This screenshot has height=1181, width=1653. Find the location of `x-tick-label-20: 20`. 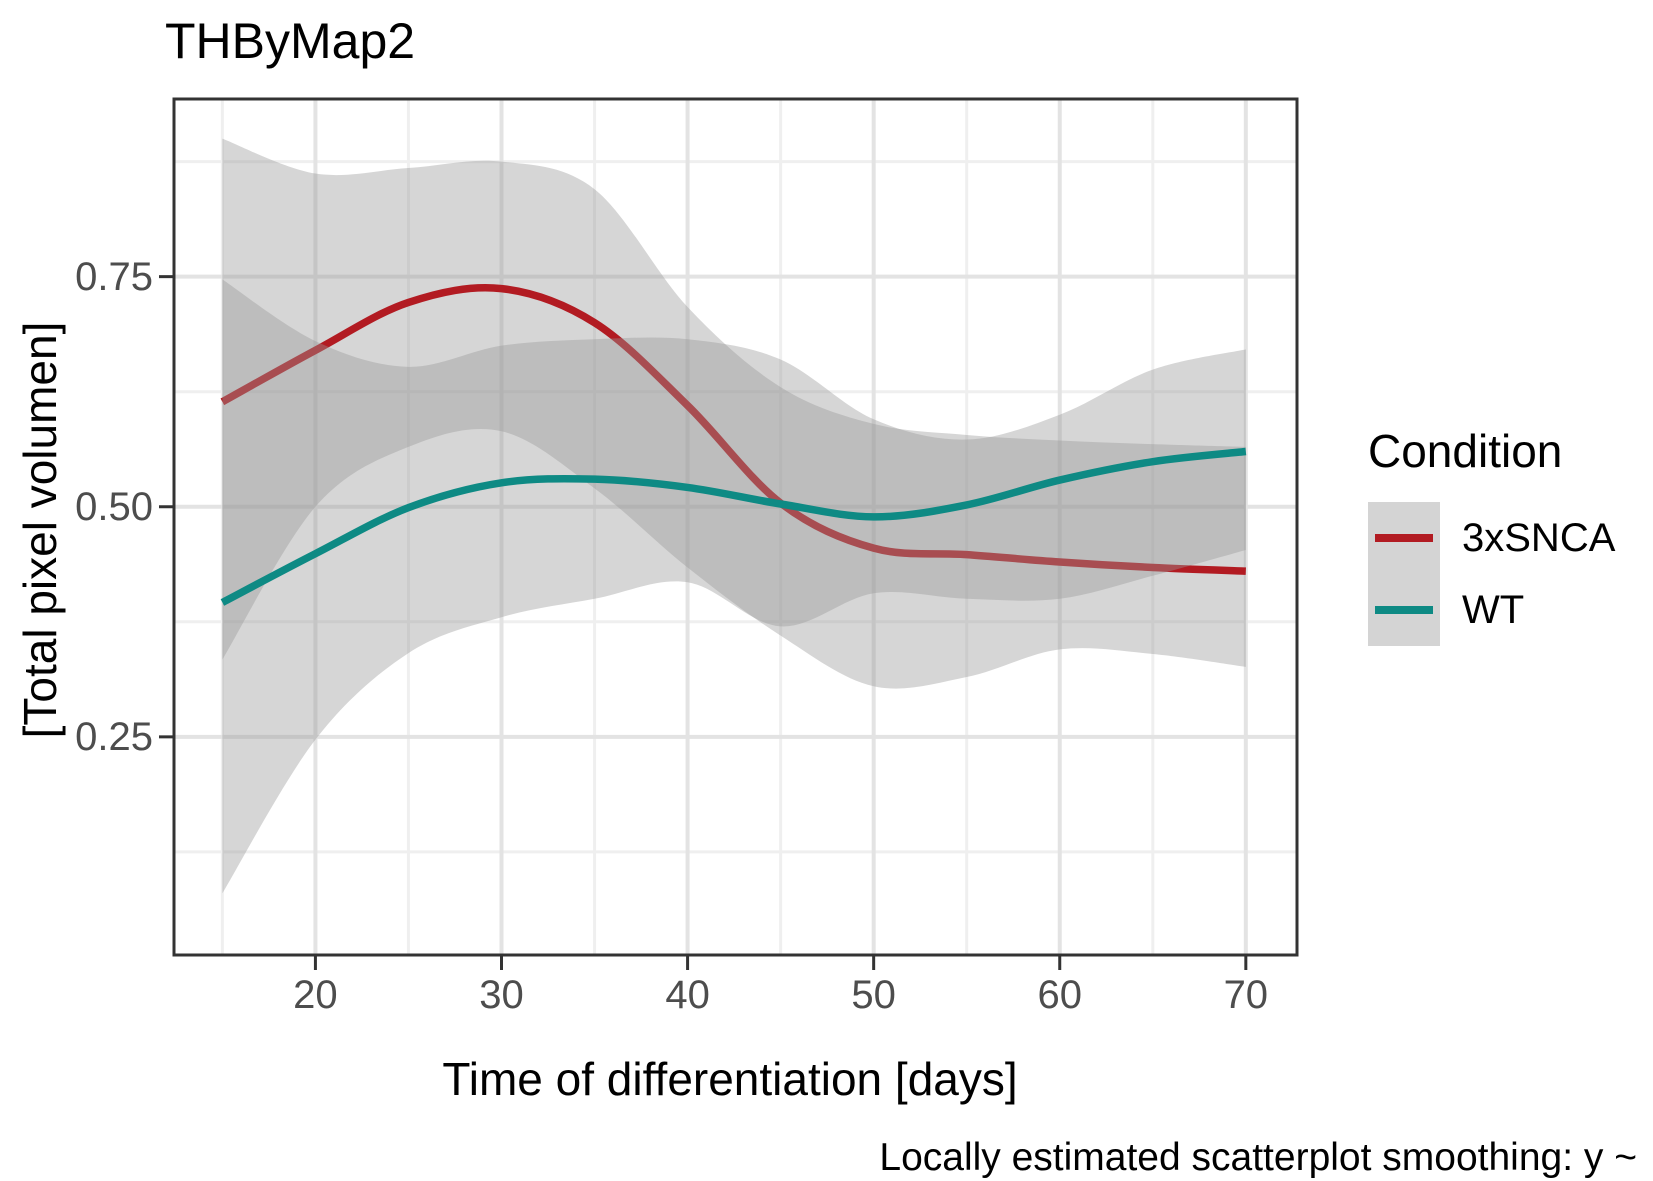

x-tick-label-20: 20 is located at coordinates (315, 995).